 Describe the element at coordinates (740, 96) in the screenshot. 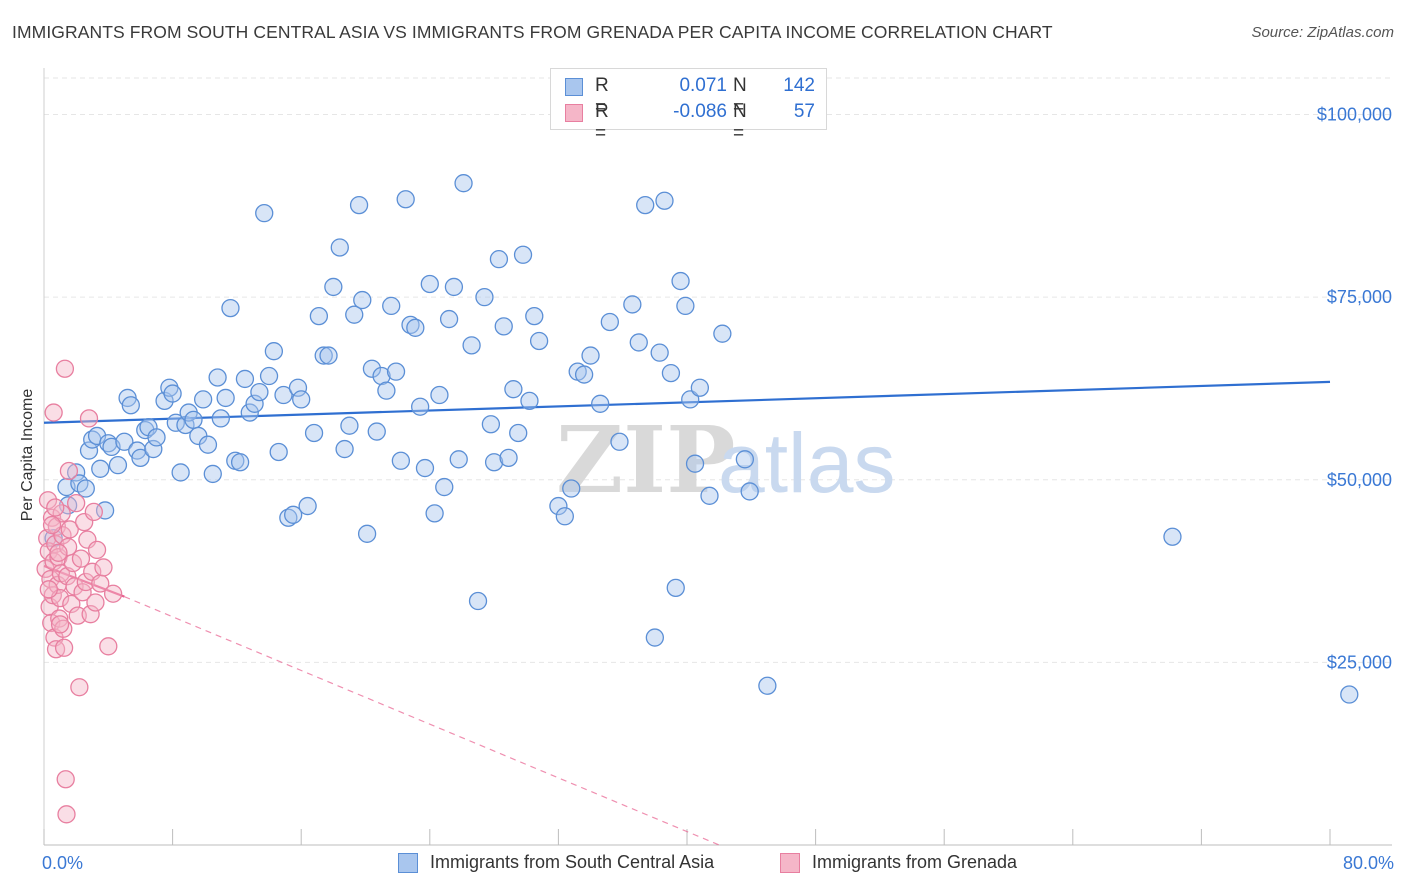

I see `legend-n-label: N =` at that location.